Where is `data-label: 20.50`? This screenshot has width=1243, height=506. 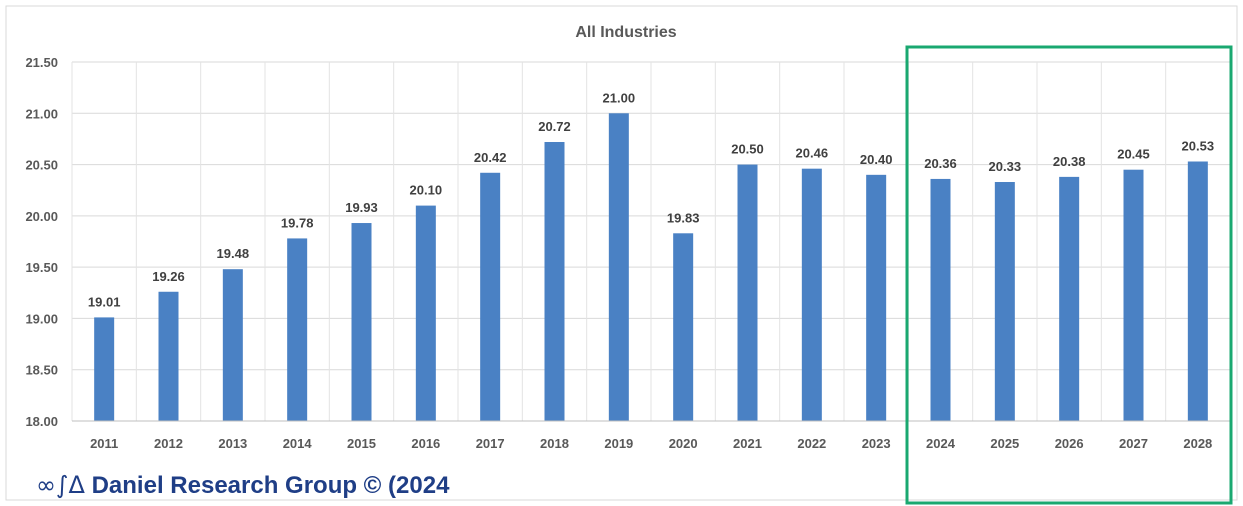 data-label: 20.50 is located at coordinates (747, 149).